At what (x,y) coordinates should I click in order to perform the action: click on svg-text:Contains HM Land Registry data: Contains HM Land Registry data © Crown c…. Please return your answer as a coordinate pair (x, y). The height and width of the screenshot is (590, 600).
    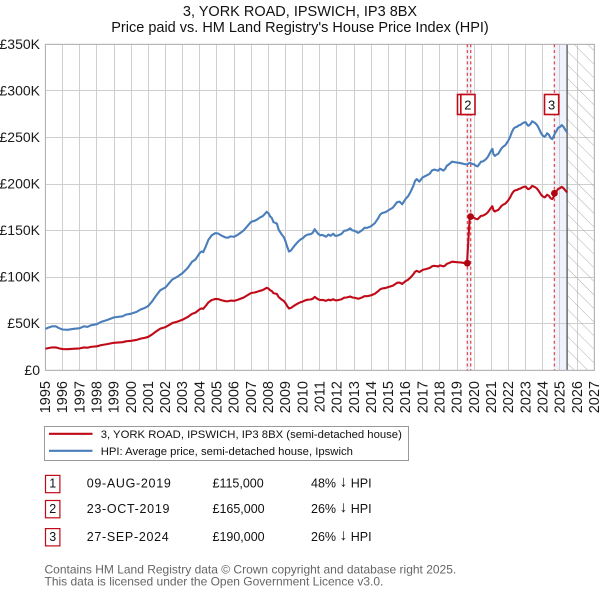
    Looking at the image, I should click on (251, 570).